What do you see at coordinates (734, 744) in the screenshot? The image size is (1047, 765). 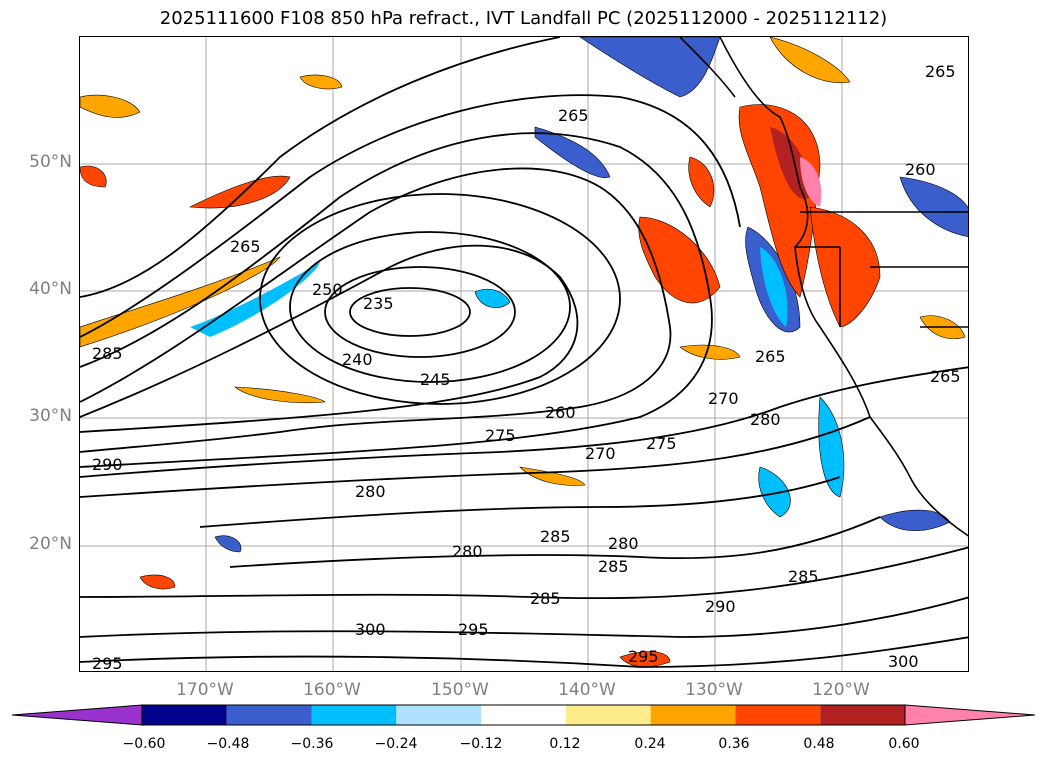 I see `colorbar-tick: 0.36` at bounding box center [734, 744].